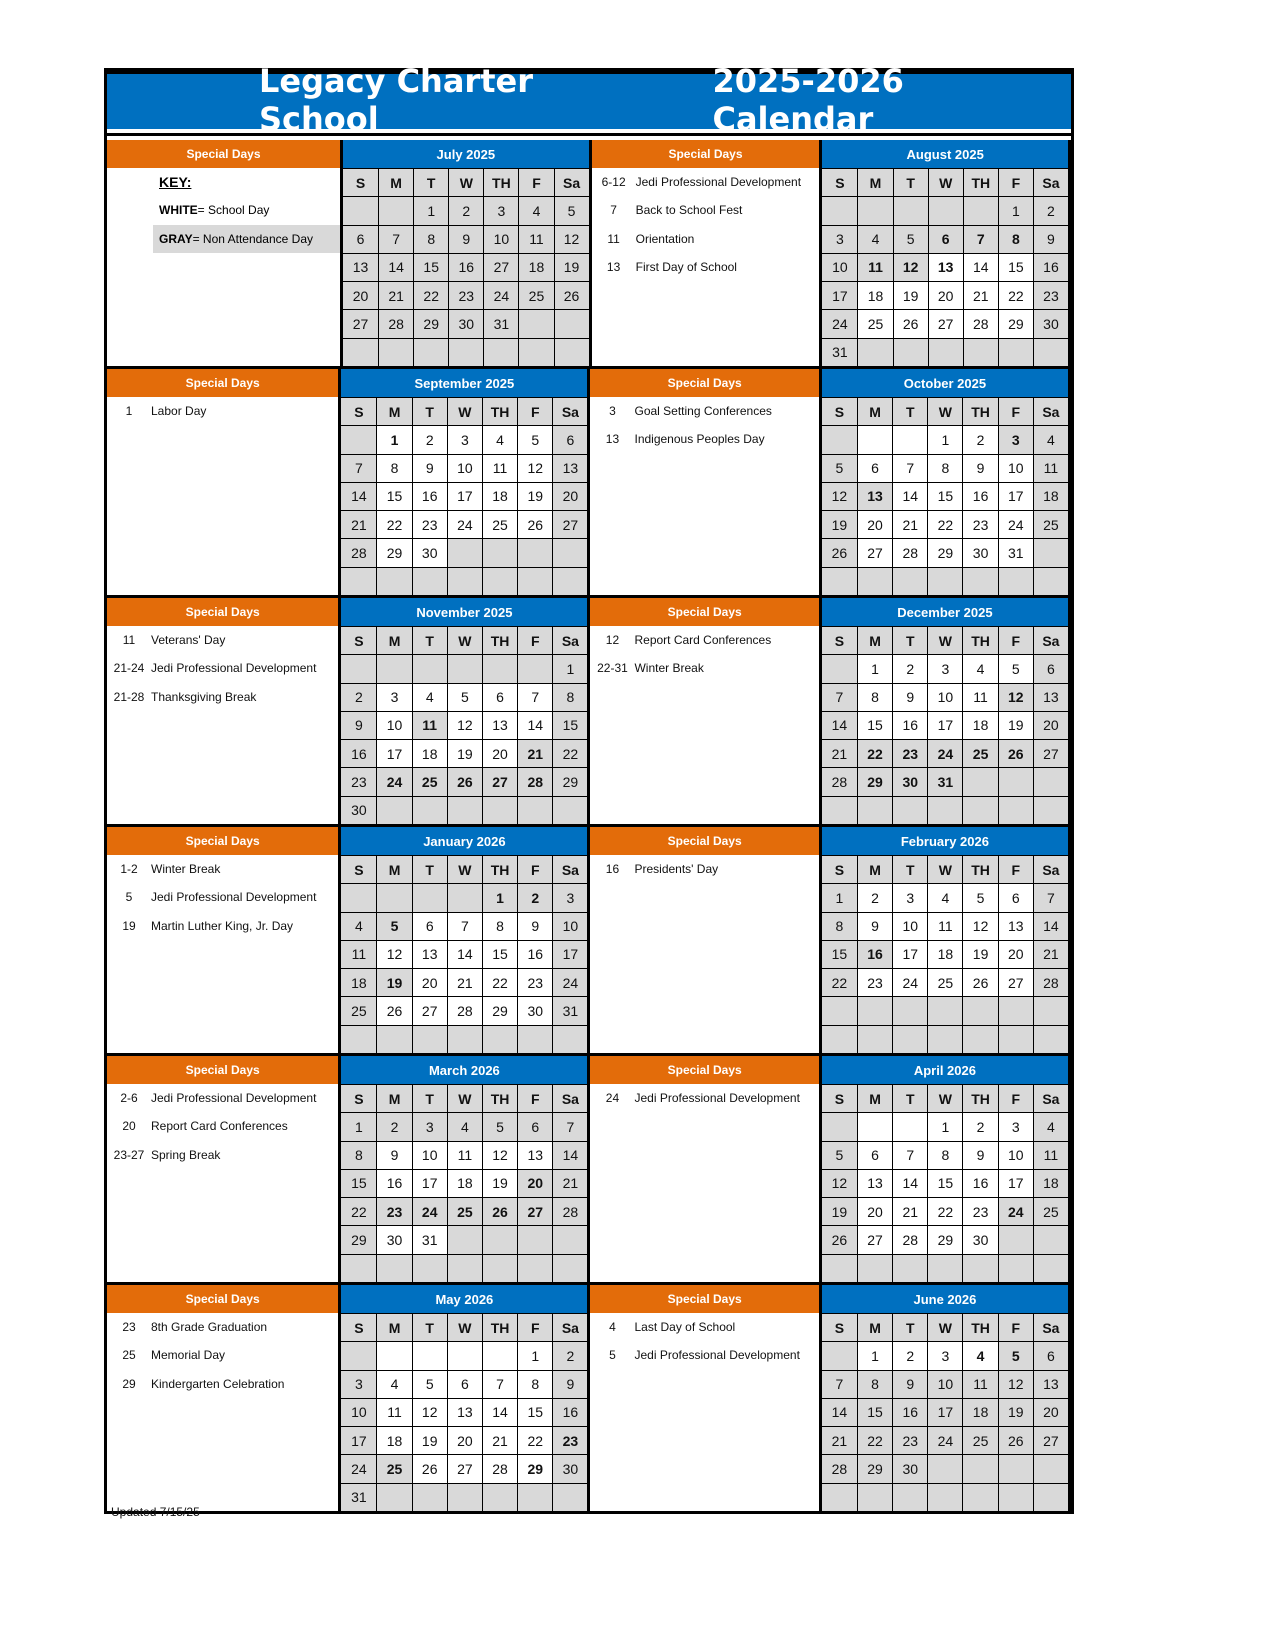  Describe the element at coordinates (945, 954) in the screenshot. I see `day-cell: 18` at that location.